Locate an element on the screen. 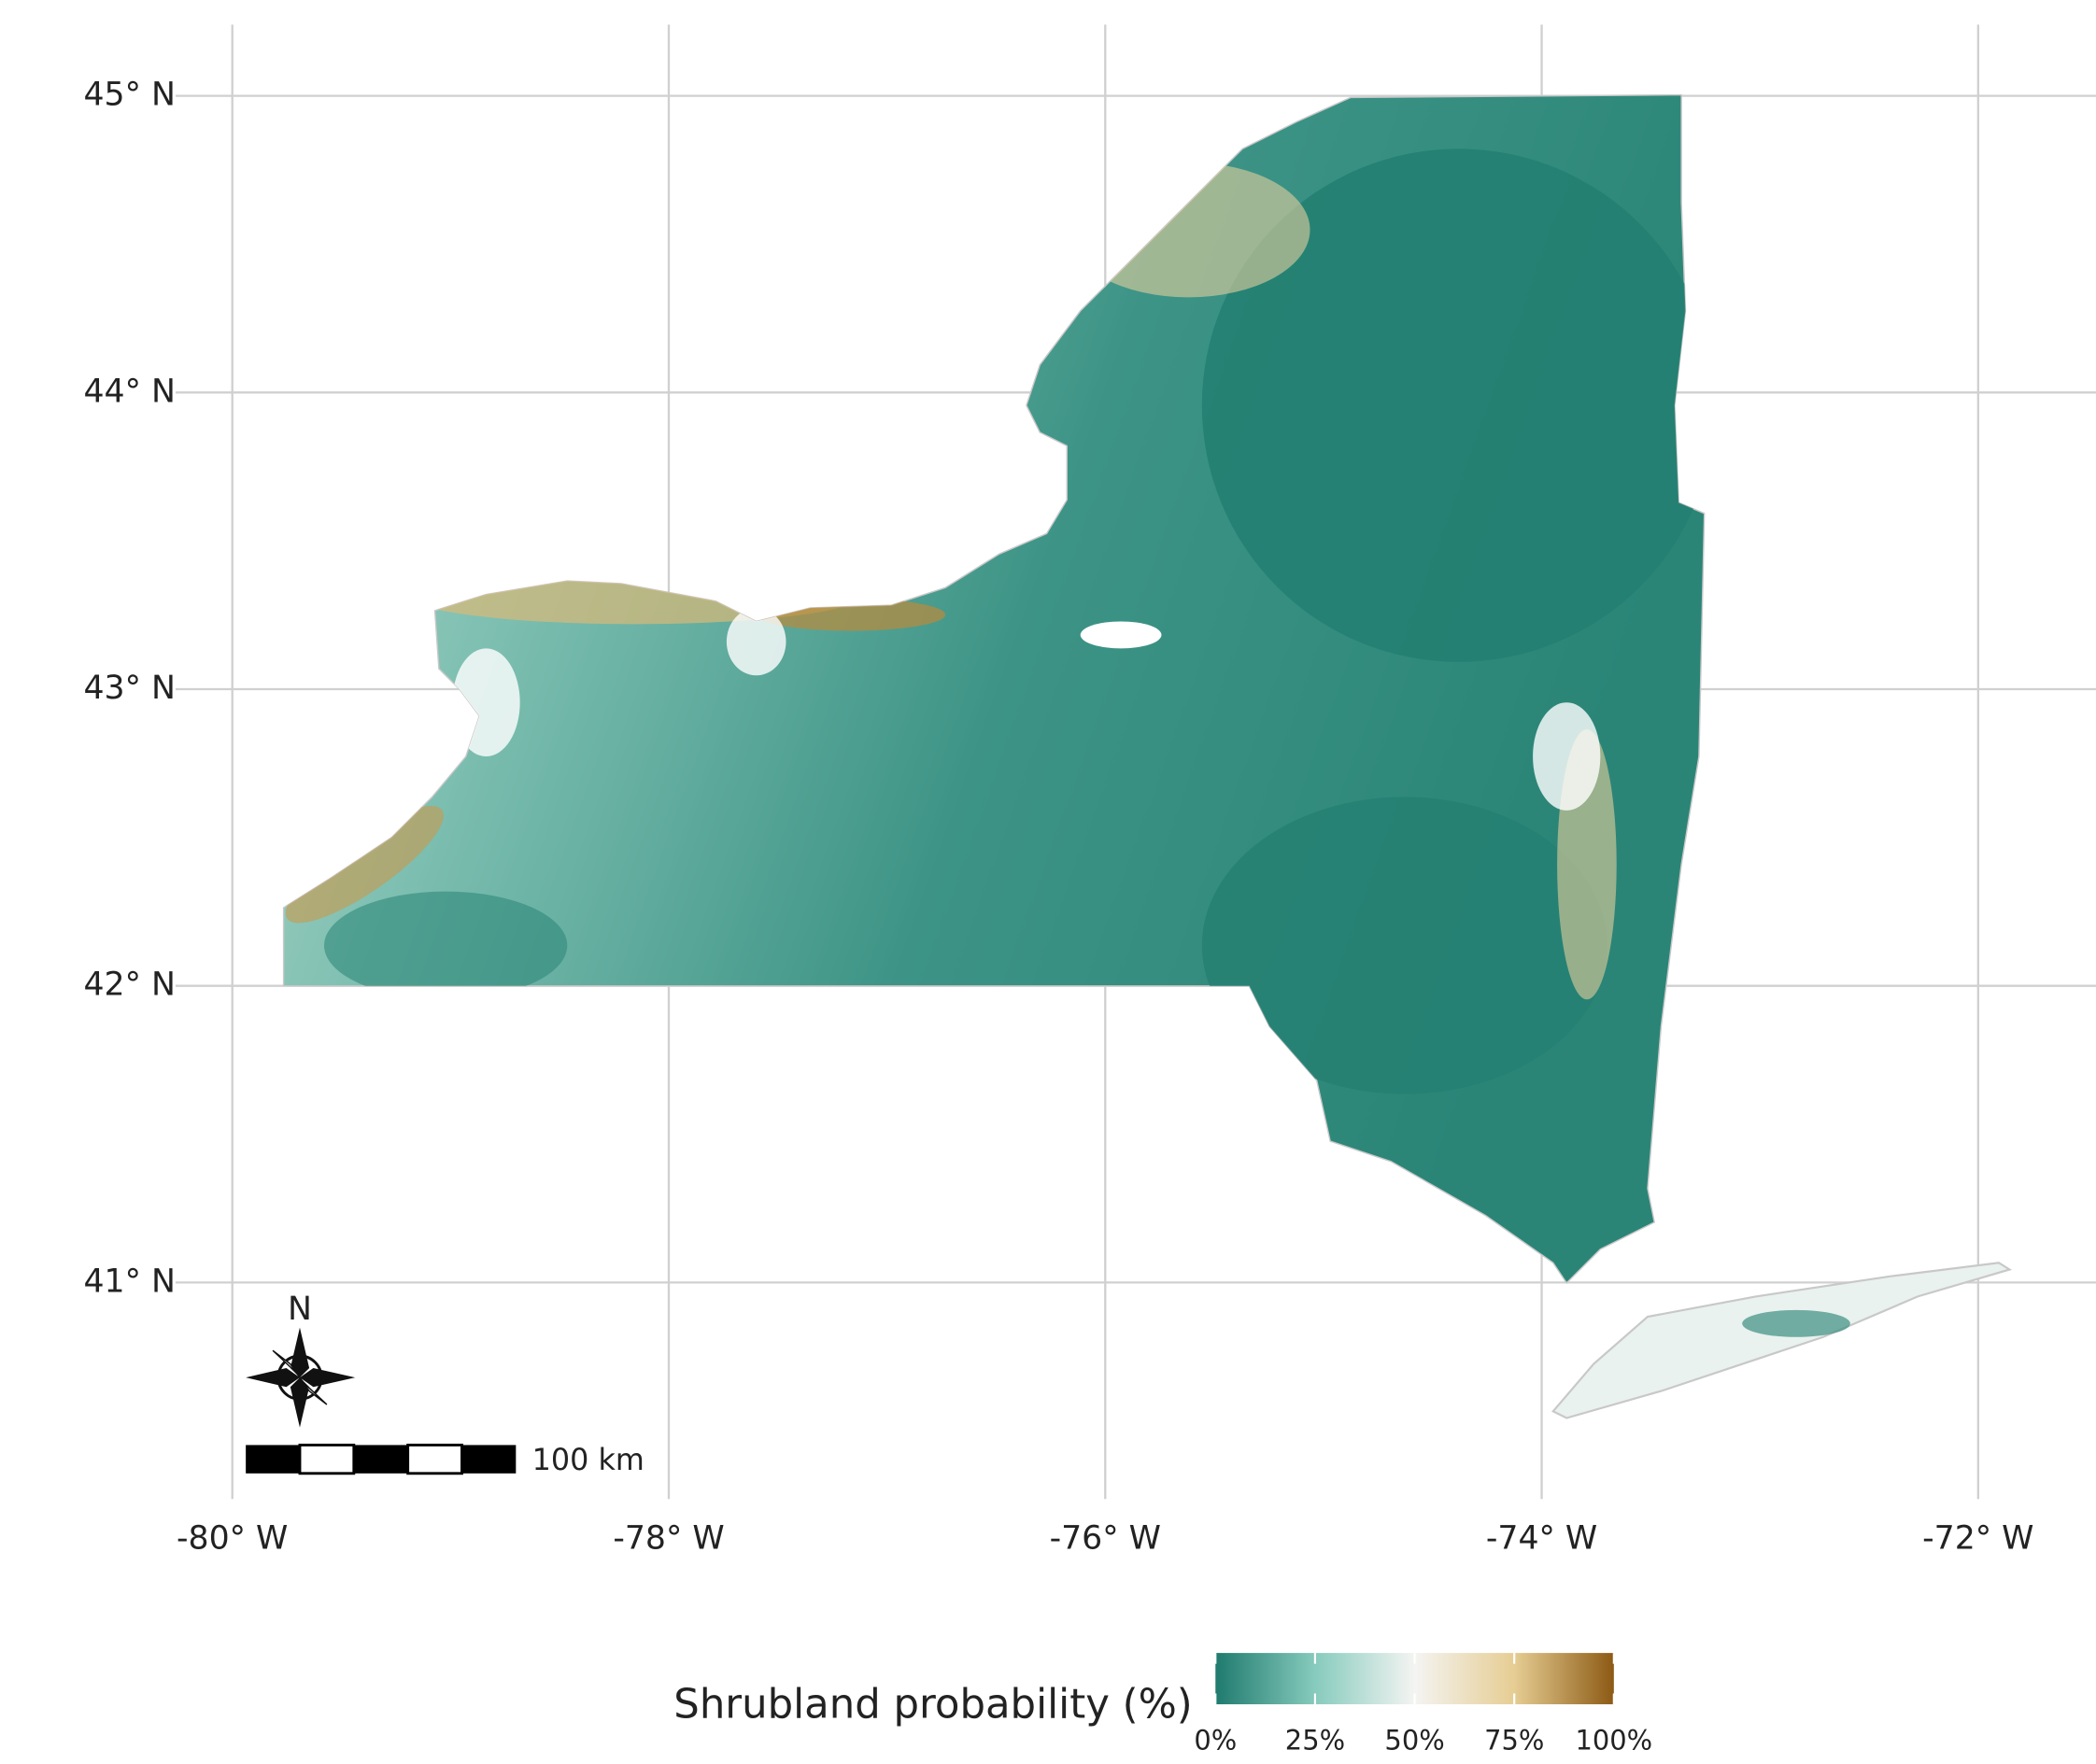 This screenshot has height=1764, width=2096. x-tick-label: -74° W is located at coordinates (1542, 1539).